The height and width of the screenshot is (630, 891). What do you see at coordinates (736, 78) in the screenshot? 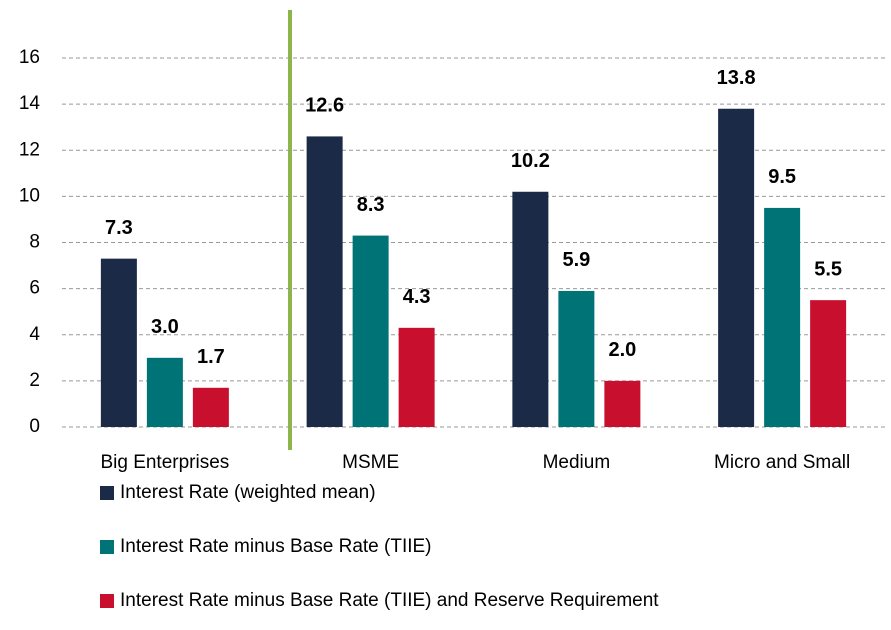
I see `data-label: 13.8` at bounding box center [736, 78].